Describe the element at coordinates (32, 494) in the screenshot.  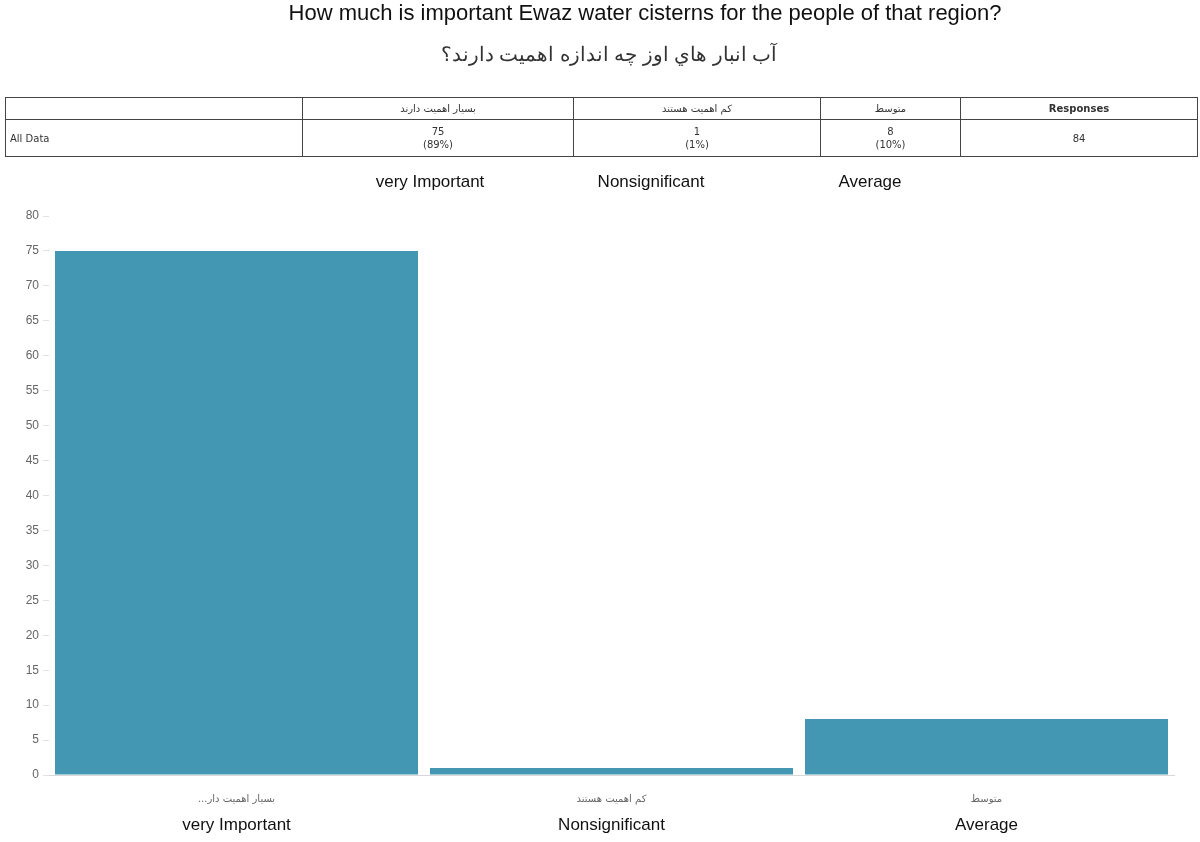
I see `y-tick-label: 40` at that location.